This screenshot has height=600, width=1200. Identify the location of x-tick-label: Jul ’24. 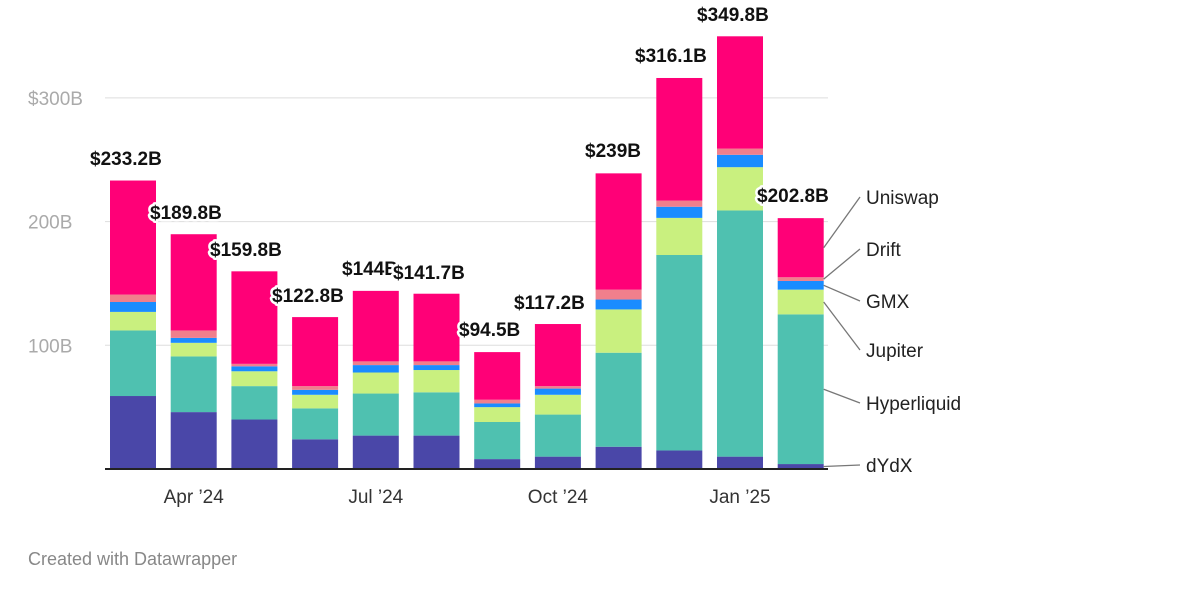
(375, 497).